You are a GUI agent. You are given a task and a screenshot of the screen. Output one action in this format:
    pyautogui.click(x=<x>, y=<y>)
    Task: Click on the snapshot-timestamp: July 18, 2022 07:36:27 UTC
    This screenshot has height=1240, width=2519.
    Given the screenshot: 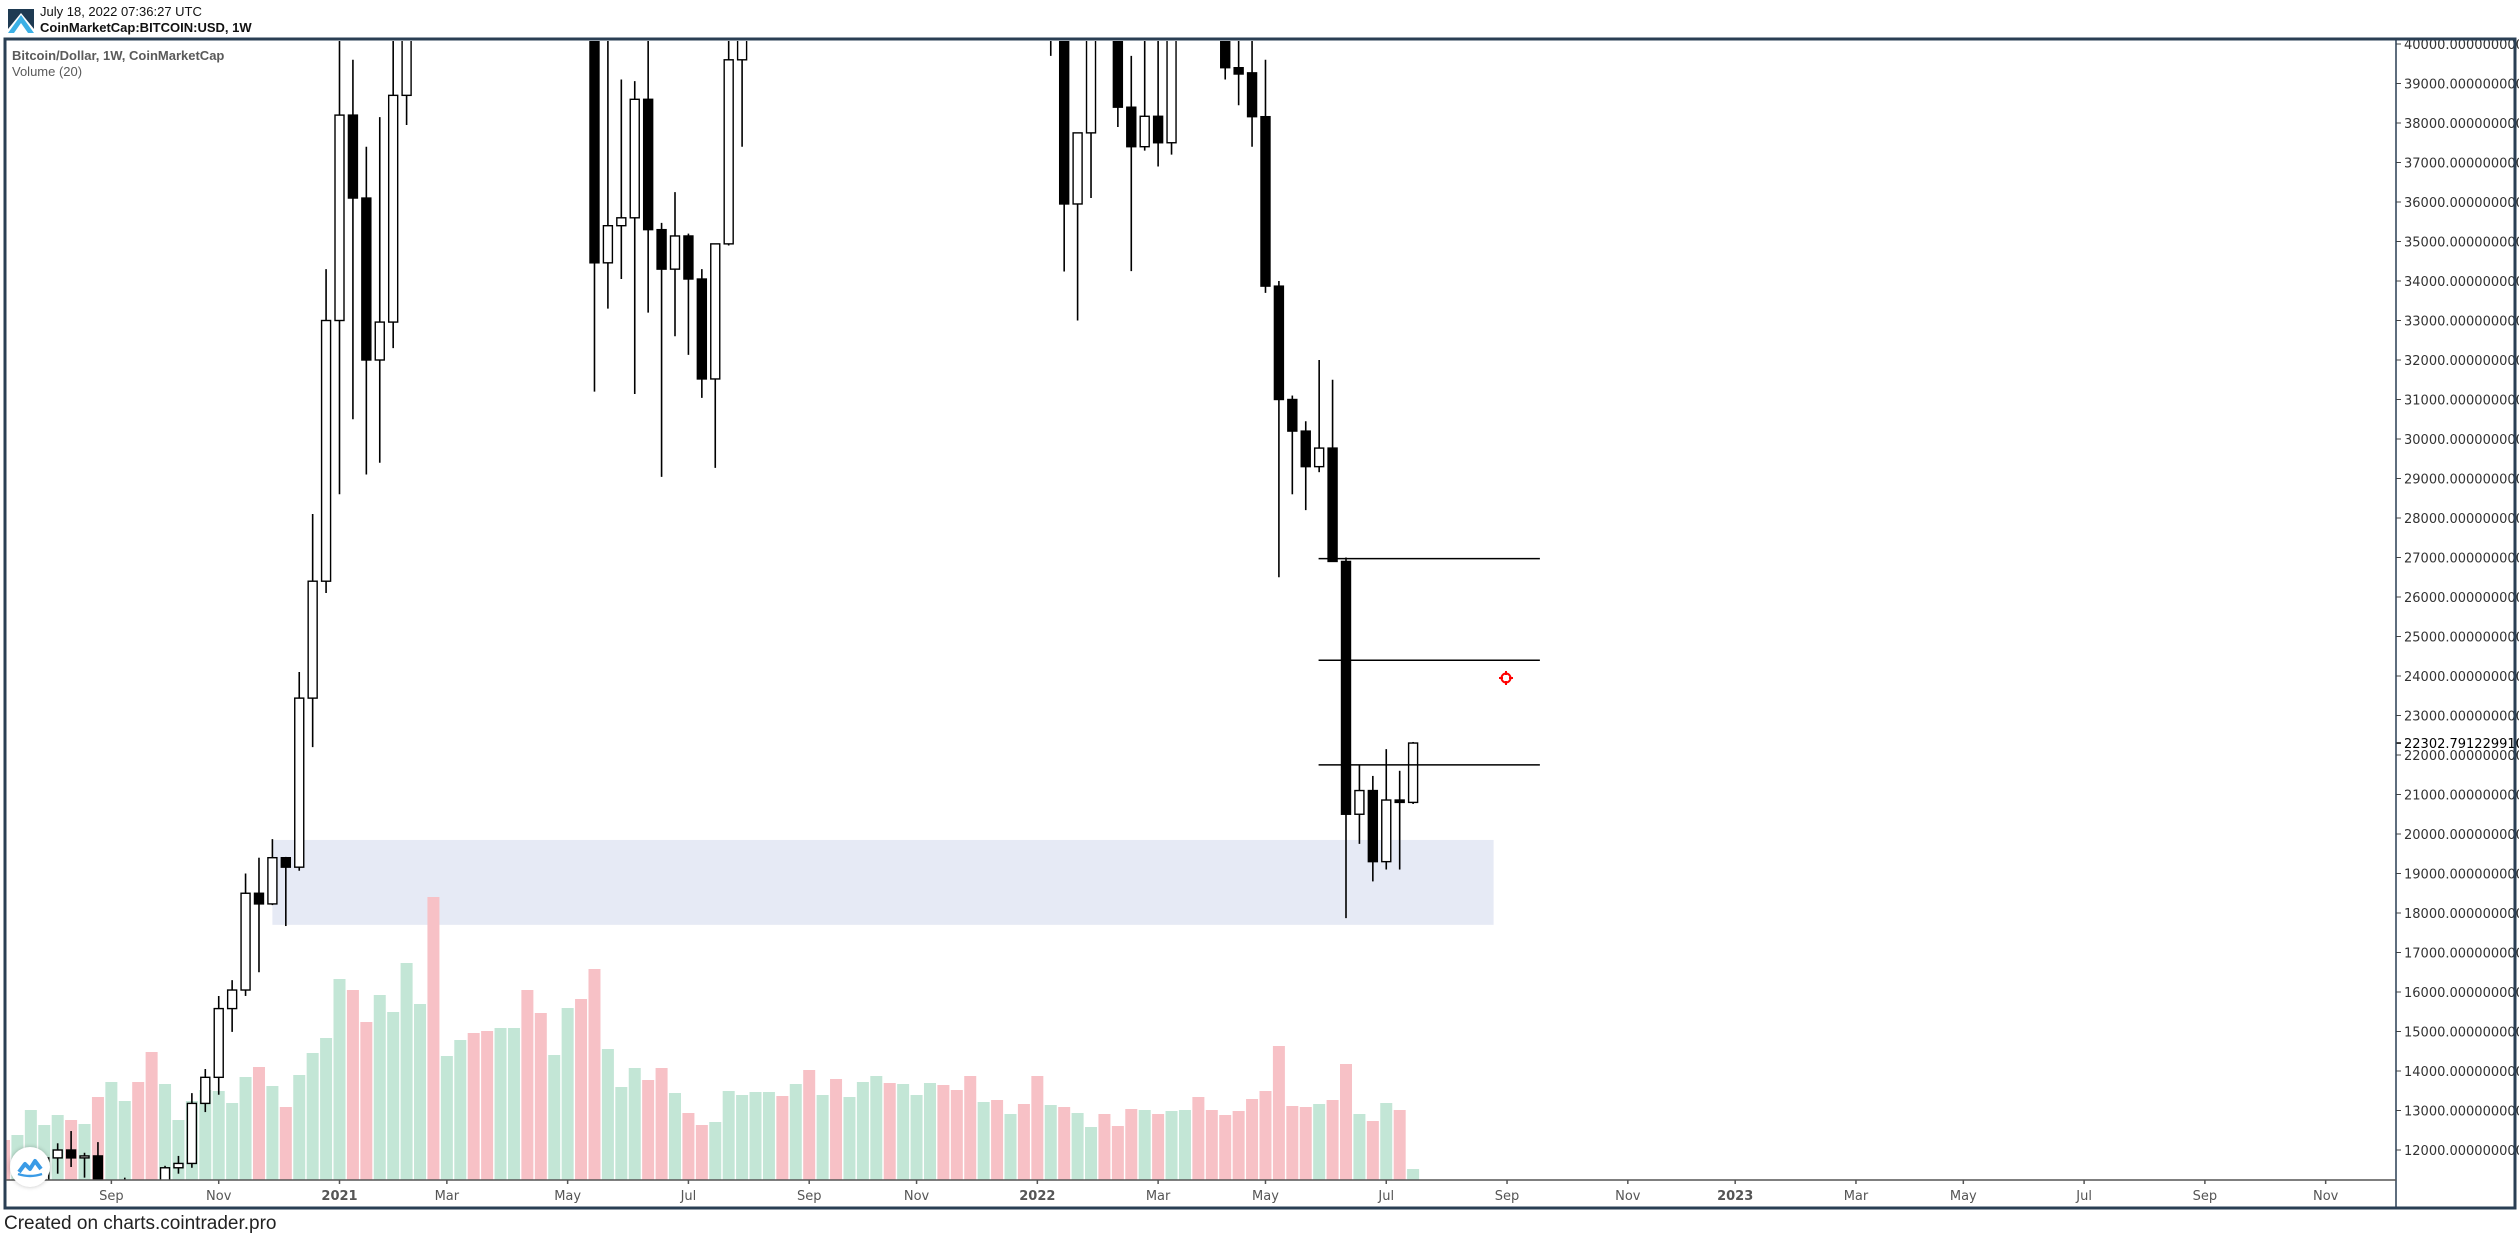 What is the action you would take?
    pyautogui.click(x=121, y=11)
    